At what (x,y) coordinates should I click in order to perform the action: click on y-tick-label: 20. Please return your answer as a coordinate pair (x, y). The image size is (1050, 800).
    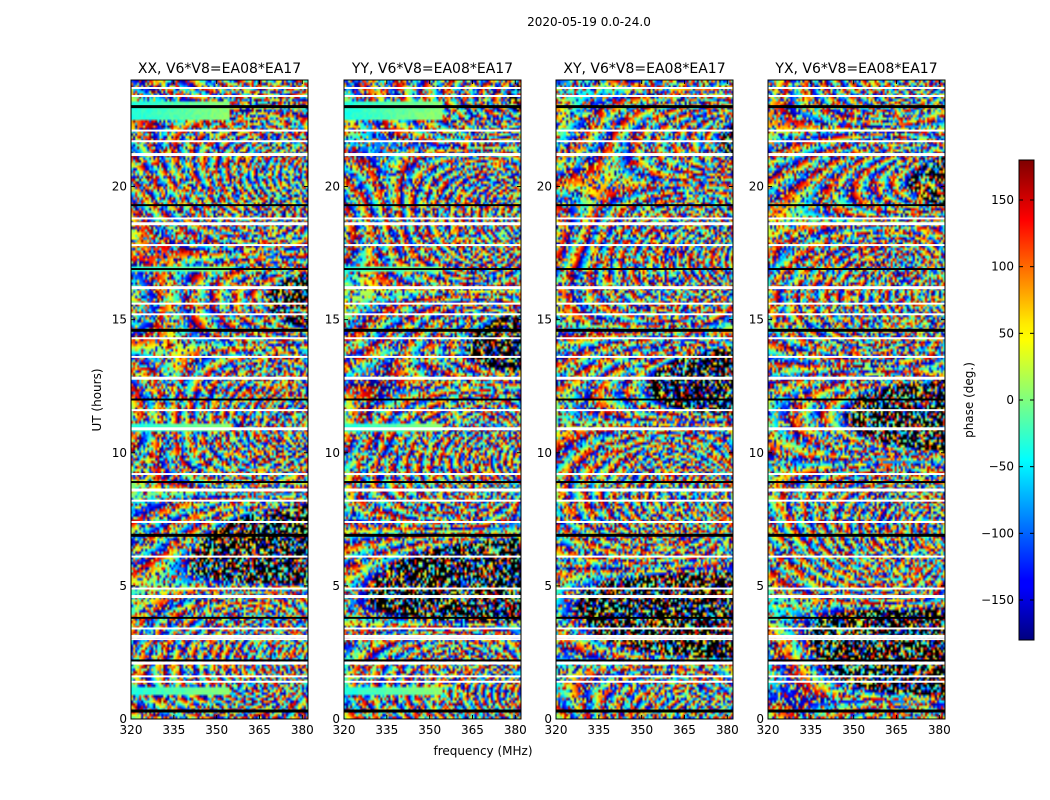
    Looking at the image, I should click on (756, 187).